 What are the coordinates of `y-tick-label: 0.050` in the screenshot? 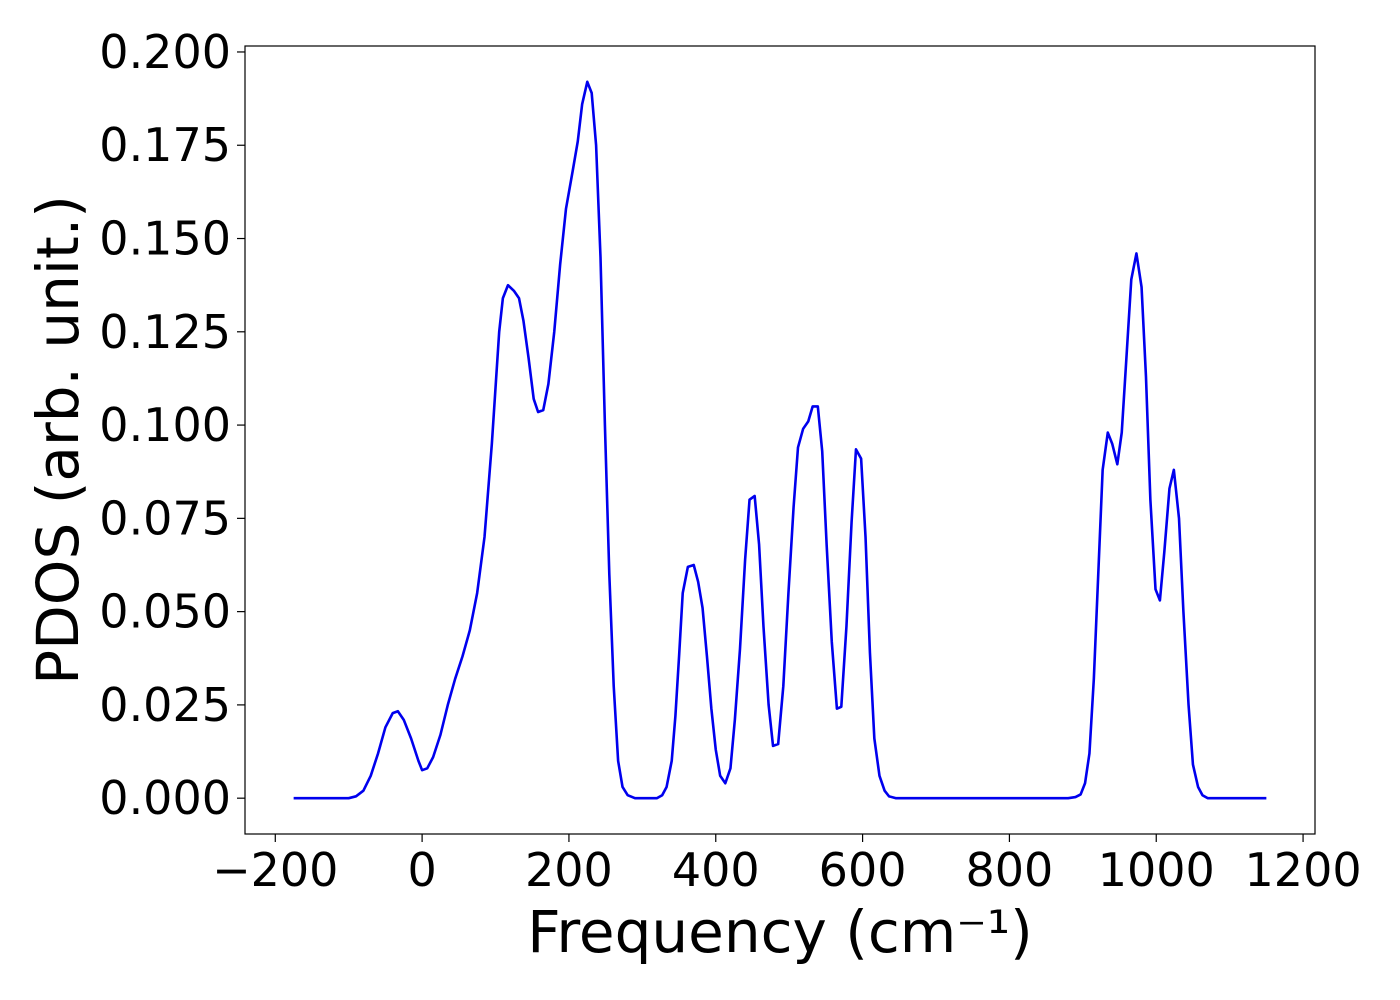 It's located at (165, 612).